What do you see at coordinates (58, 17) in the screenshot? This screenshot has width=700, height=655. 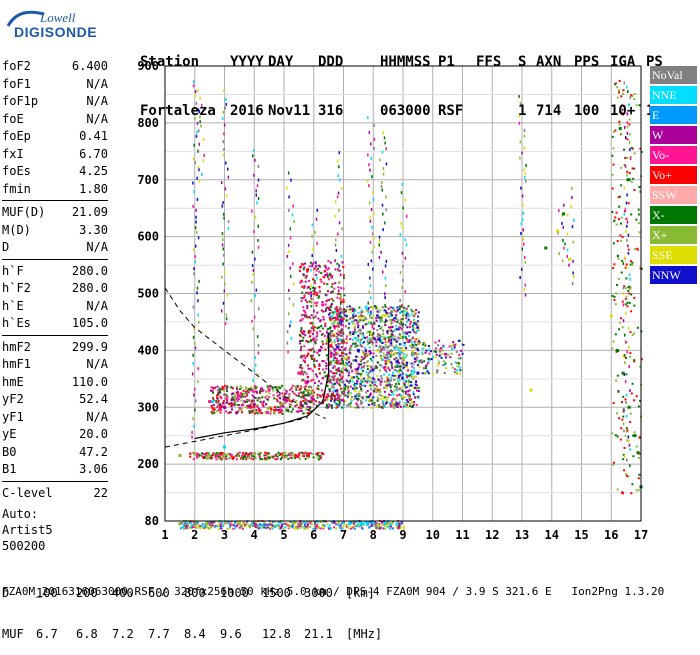 I see `logo-line1: Lowell` at bounding box center [58, 17].